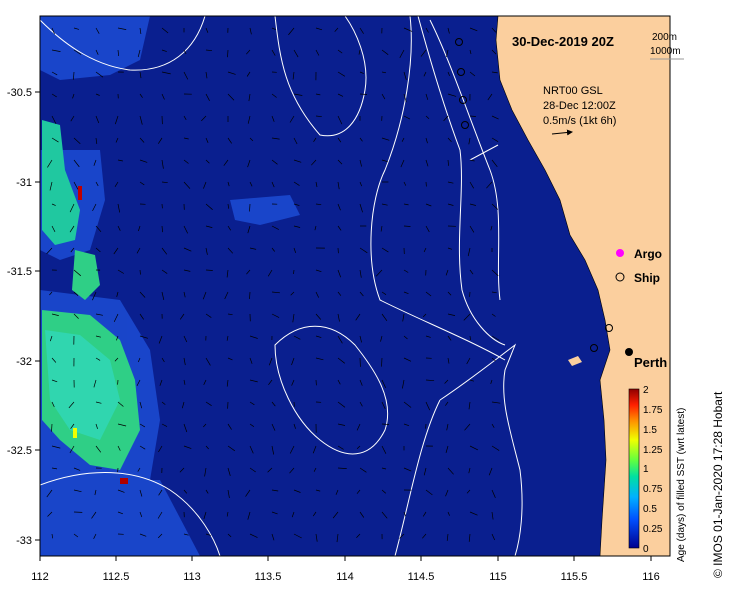 This screenshot has height=592, width=739. What do you see at coordinates (498, 577) in the screenshot?
I see `x-tick-label: 115` at bounding box center [498, 577].